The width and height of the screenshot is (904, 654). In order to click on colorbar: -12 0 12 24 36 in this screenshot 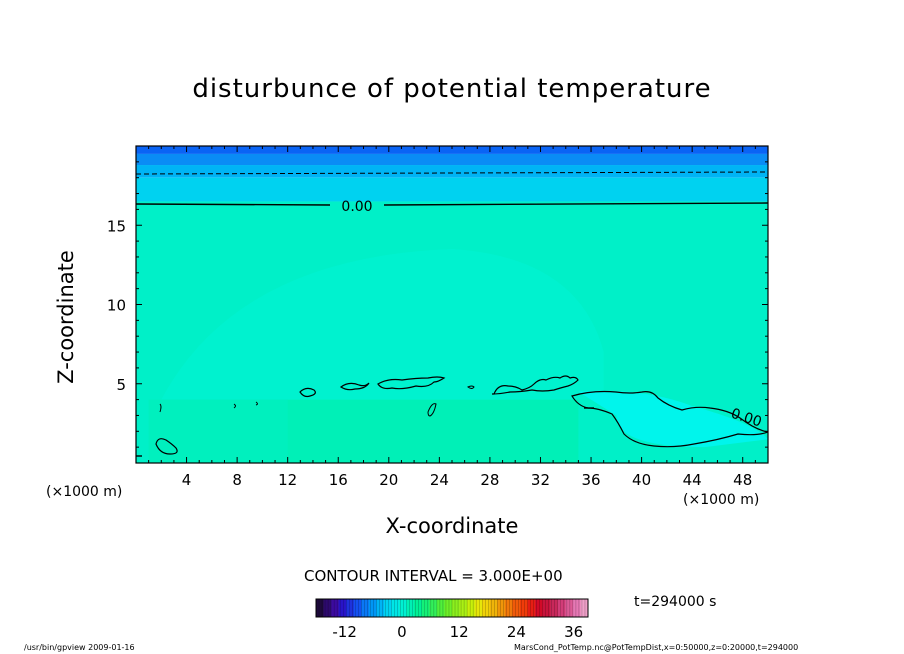, I will do `click(452, 619)`.